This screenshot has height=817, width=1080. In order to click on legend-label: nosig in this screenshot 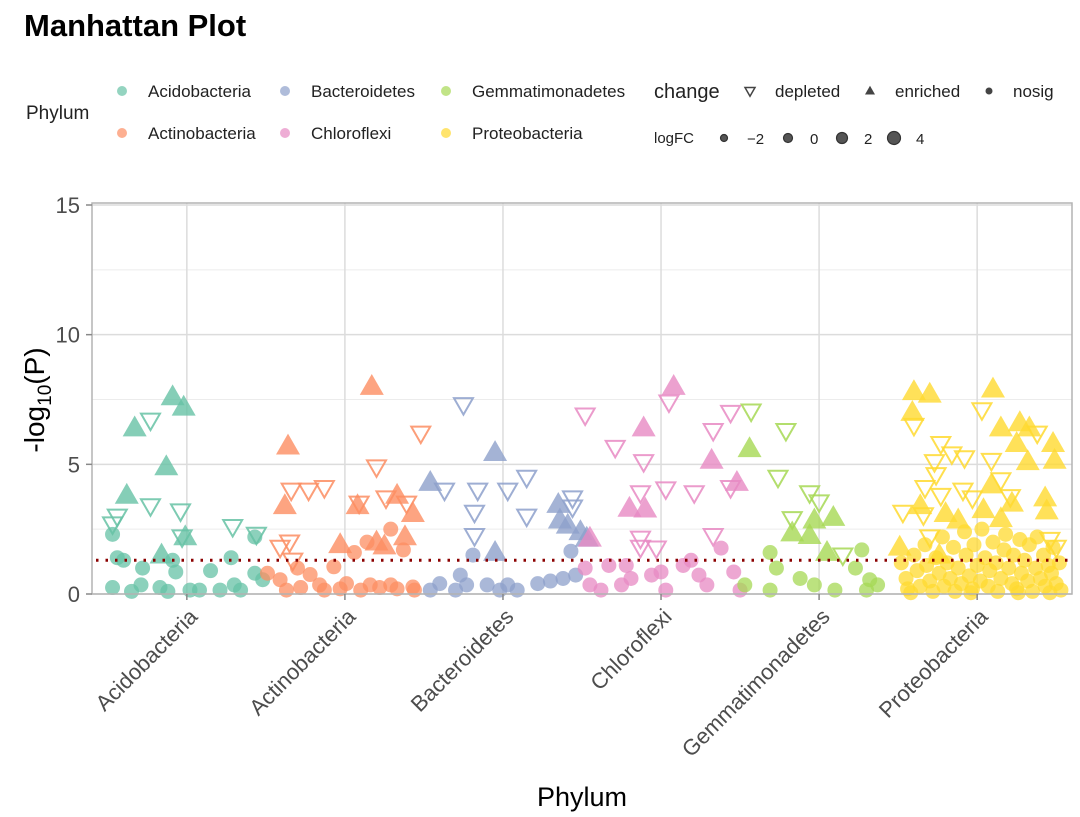, I will do `click(1033, 91)`.